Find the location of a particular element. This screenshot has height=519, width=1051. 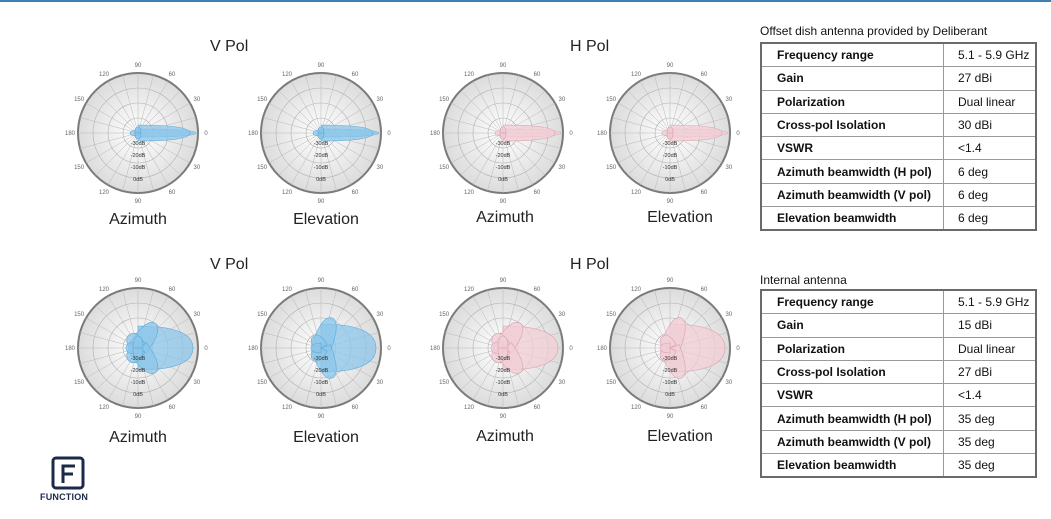

plot-label-elevation: Elevation is located at coordinates (326, 219).